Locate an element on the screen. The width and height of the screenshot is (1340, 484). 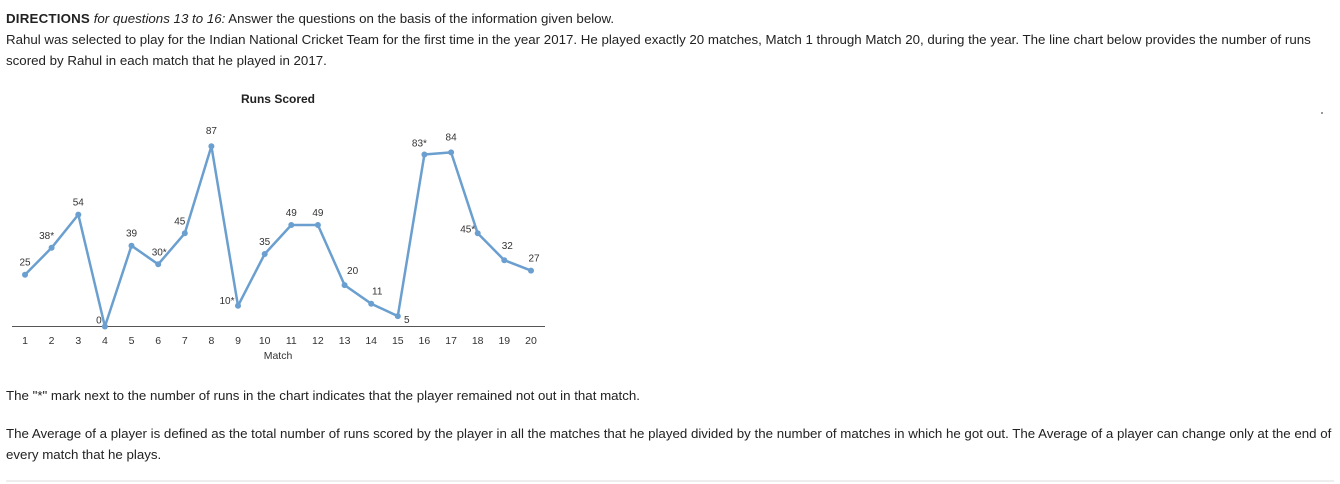
x-tick-label: 2 is located at coordinates (52, 341).